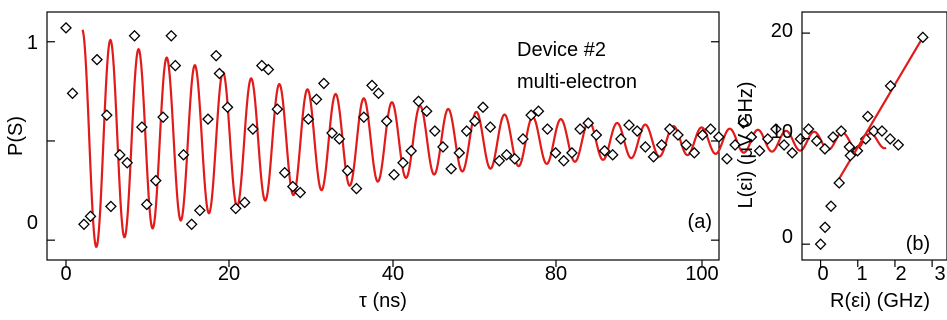 Image resolution: width=947 pixels, height=320 pixels. Describe the element at coordinates (389, 274) in the screenshot. I see `x-tick-labels-a: 0 20 40 80 100` at that location.